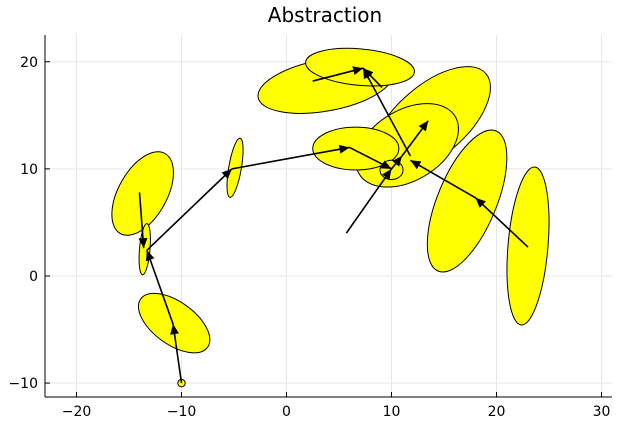 The height and width of the screenshot is (424, 617). Describe the element at coordinates (77, 412) in the screenshot. I see `x-tick-label: −20` at that location.